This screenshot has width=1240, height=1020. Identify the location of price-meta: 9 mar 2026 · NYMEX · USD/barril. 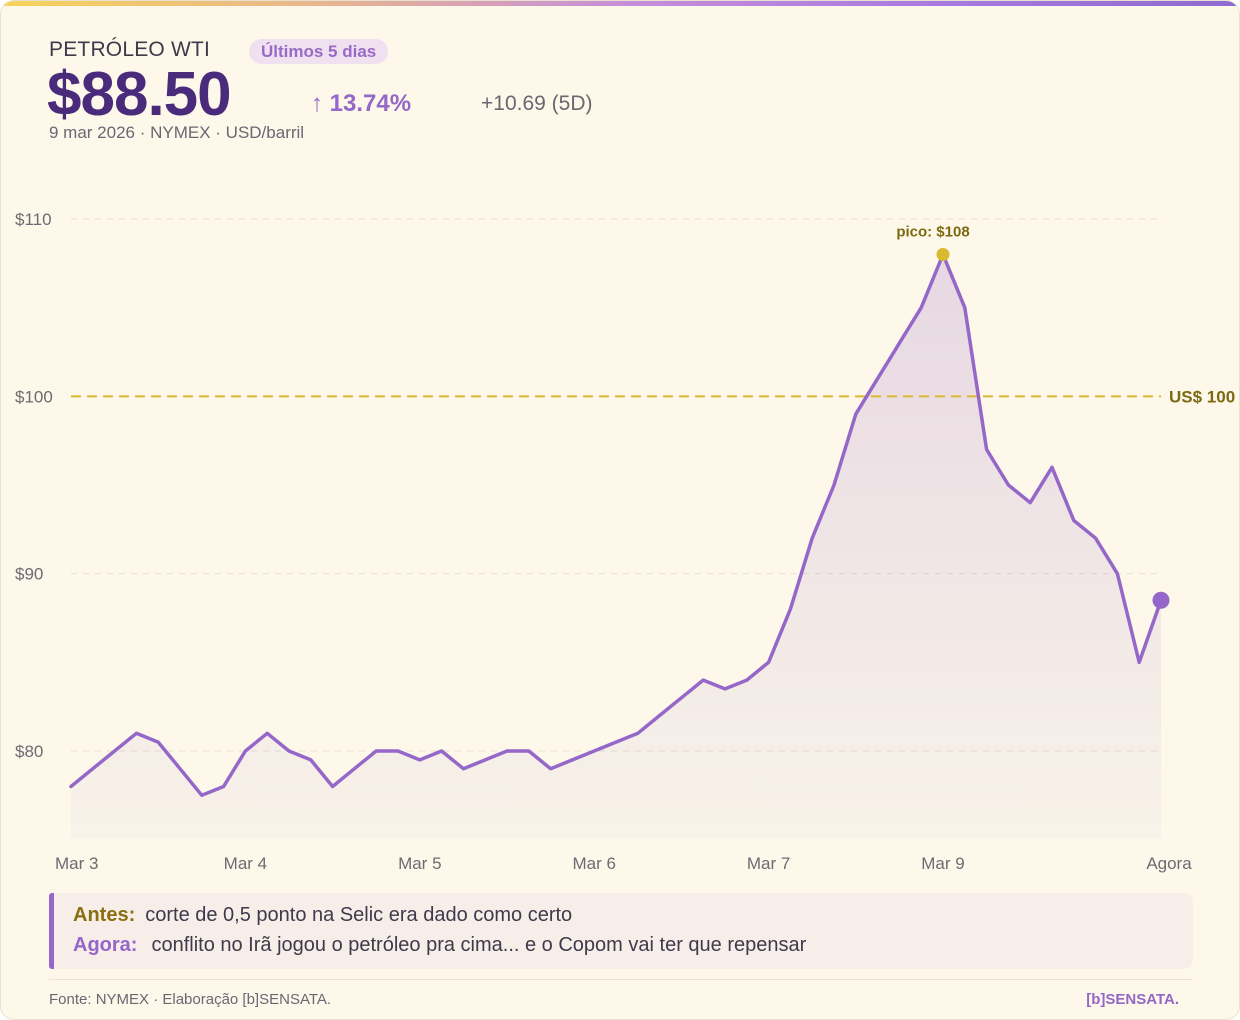
(177, 132).